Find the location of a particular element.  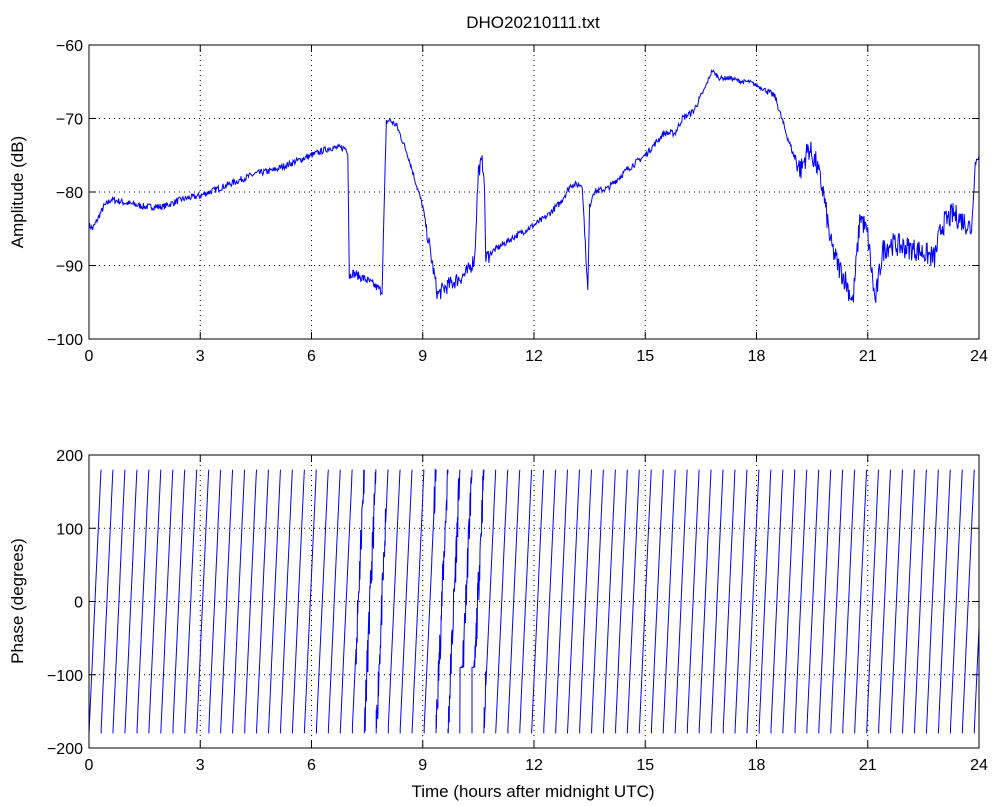

phase-x-tick-label: 24 is located at coordinates (979, 765).